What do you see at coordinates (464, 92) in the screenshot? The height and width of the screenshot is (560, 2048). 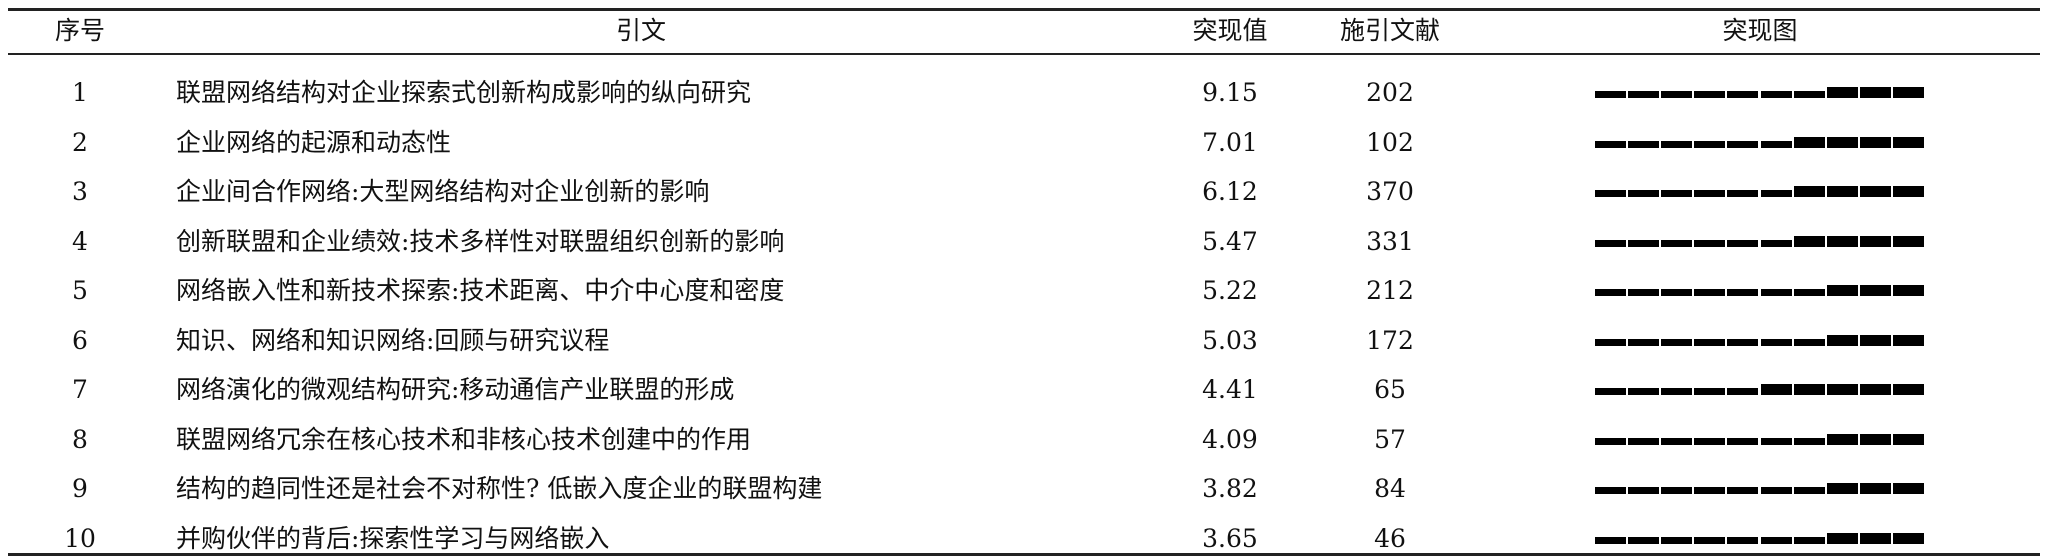 I see `row-title: 联盟网络结构对企业探索式创新构成影响的纵向研究` at bounding box center [464, 92].